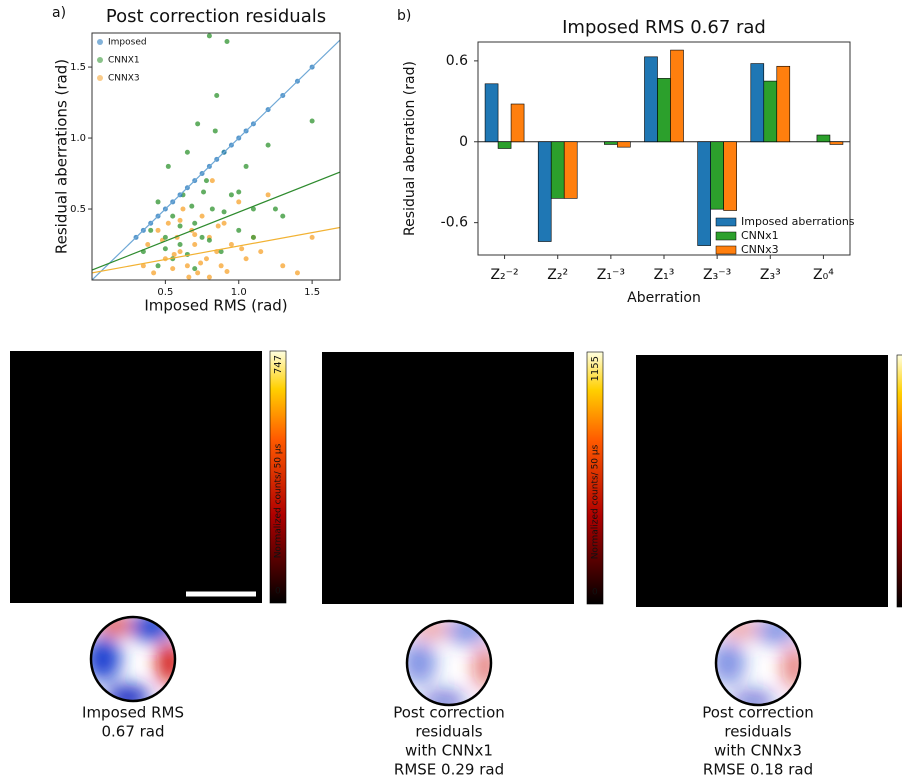 This screenshot has height=781, width=902. Describe the element at coordinates (760, 249) in the screenshot. I see `legend-label: CNNx3` at that location.